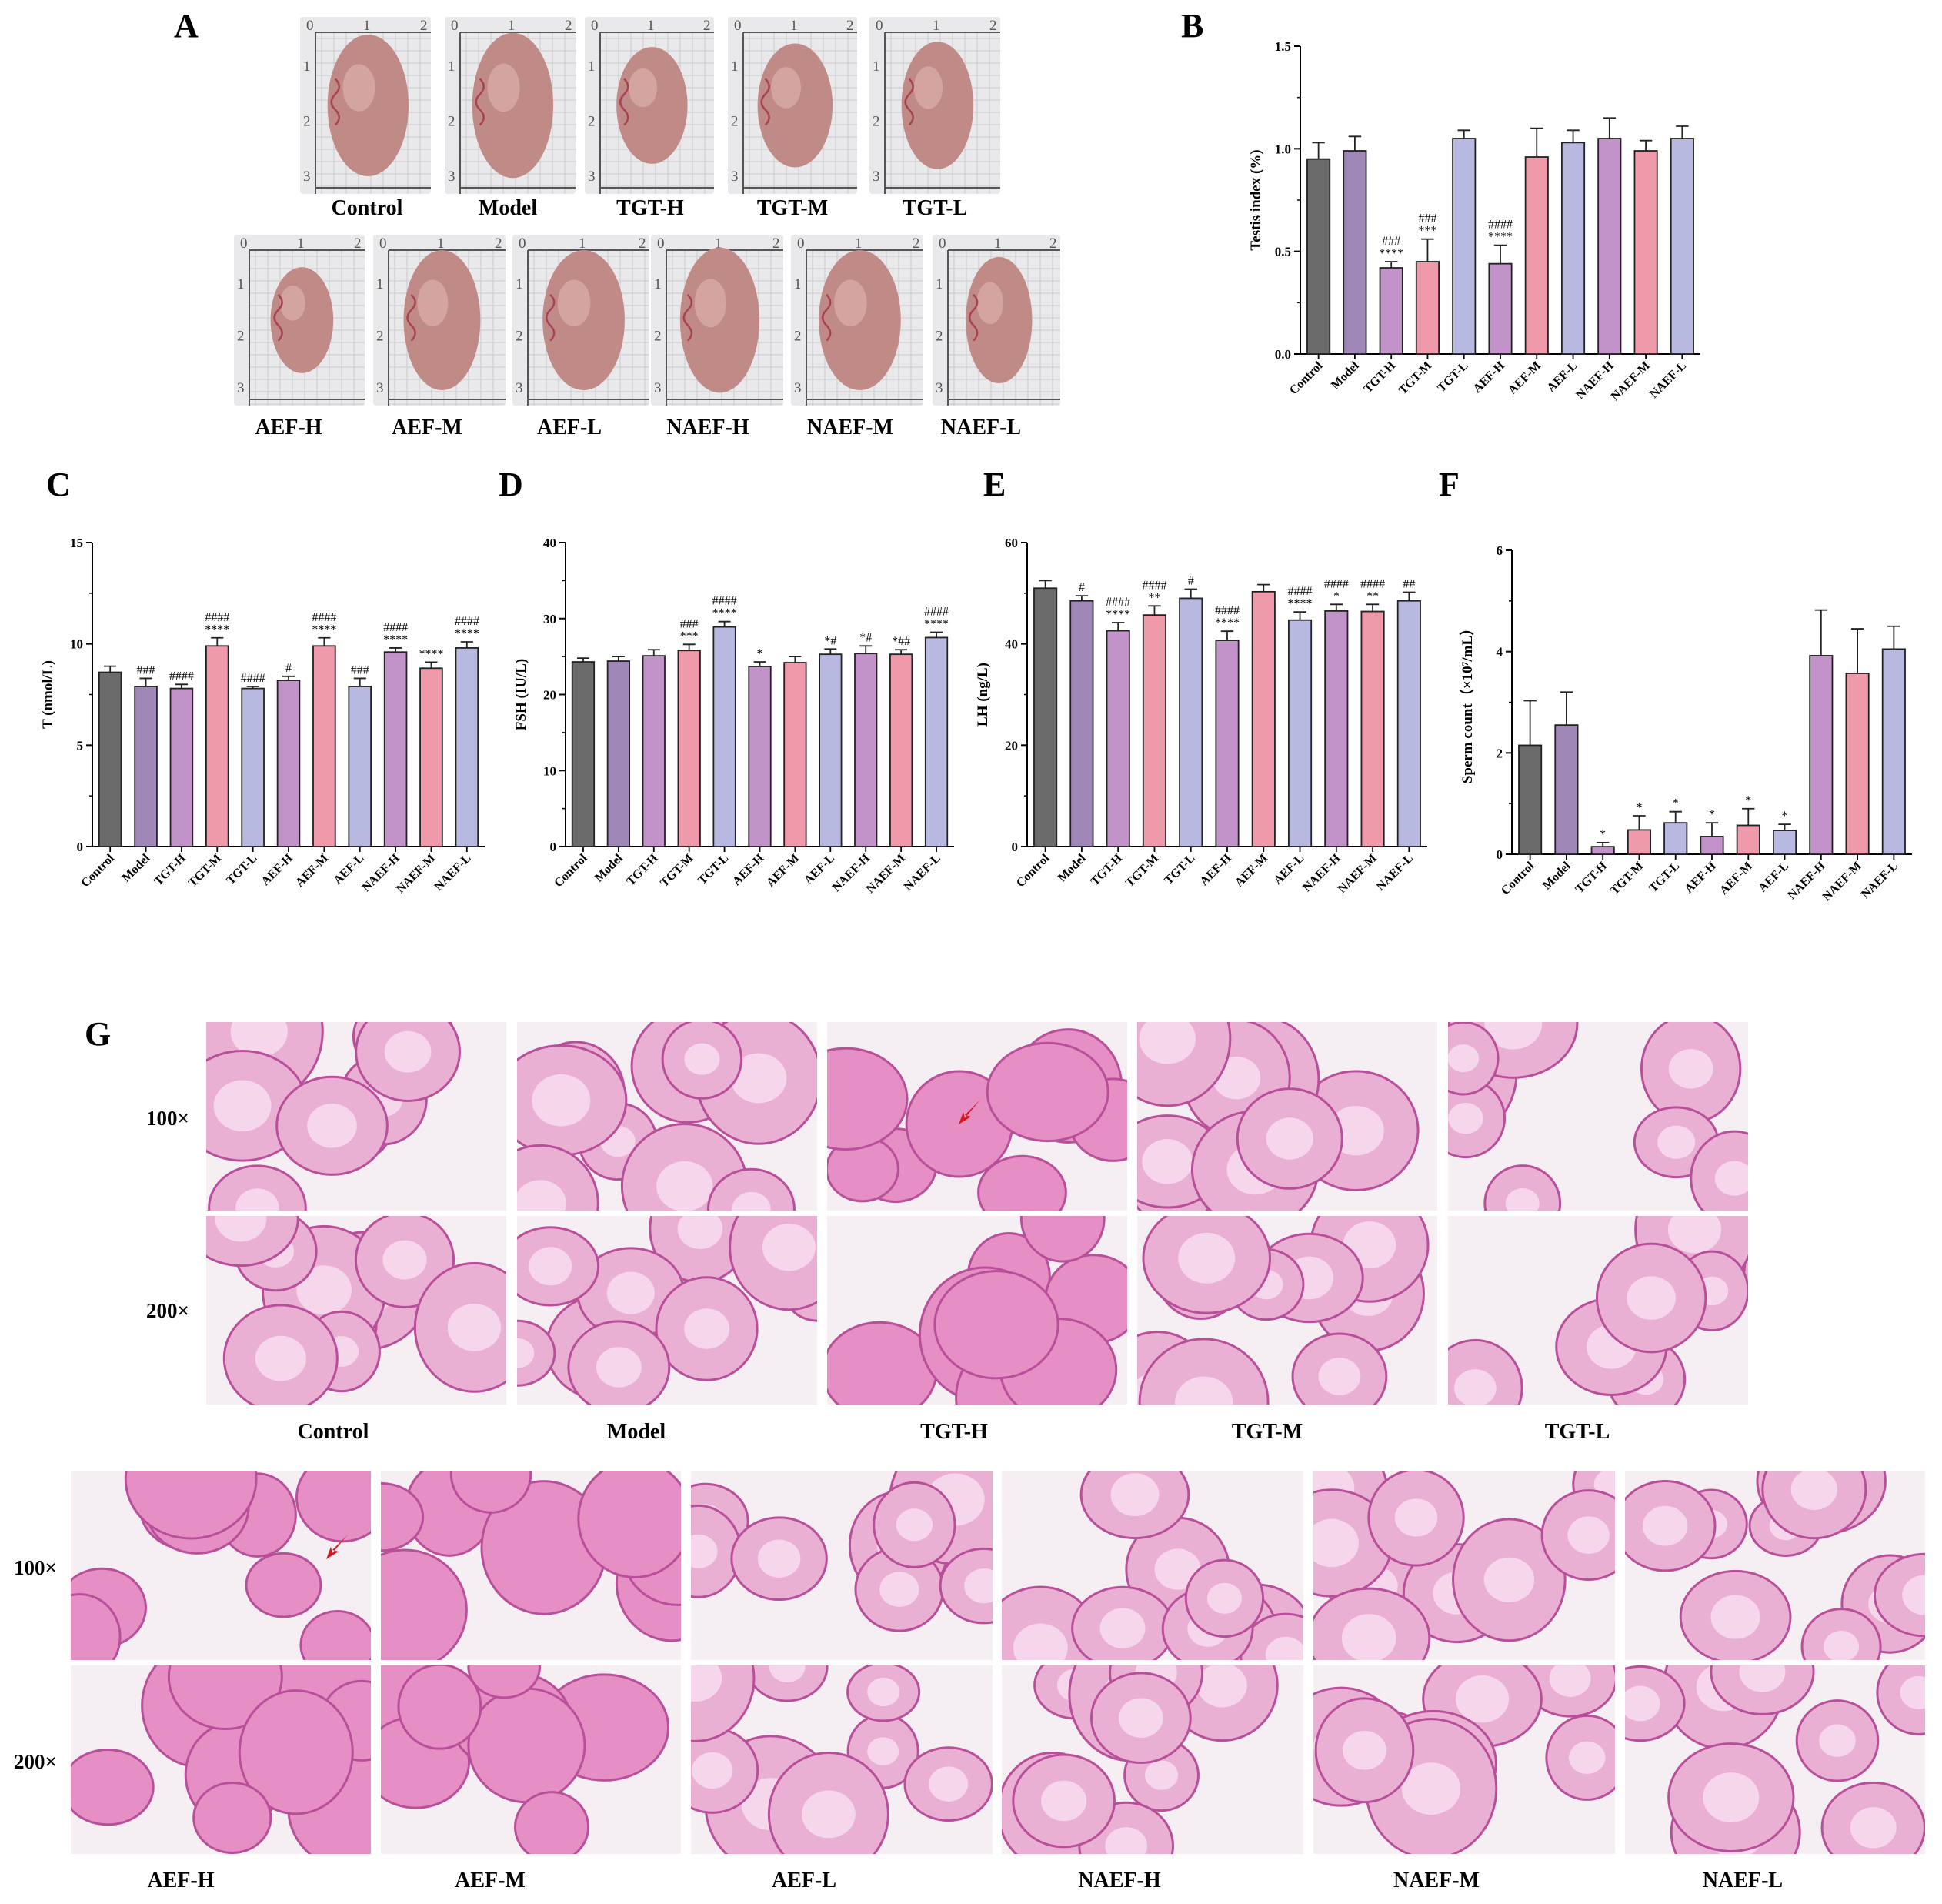 This screenshot has height=1904, width=1942. What do you see at coordinates (1577, 1432) in the screenshot?
I see `histology-caption: TGT-L` at bounding box center [1577, 1432].